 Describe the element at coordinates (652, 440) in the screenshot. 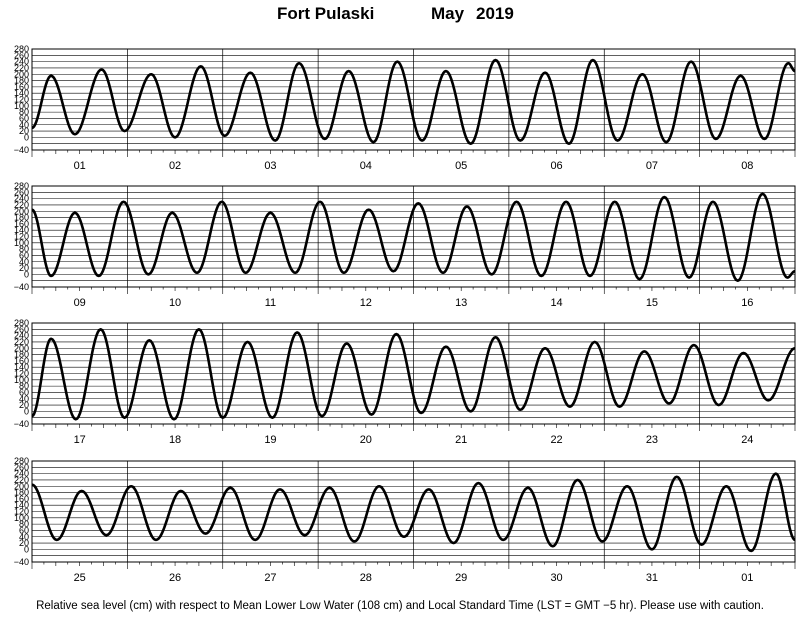

I see `day-label: 23` at that location.